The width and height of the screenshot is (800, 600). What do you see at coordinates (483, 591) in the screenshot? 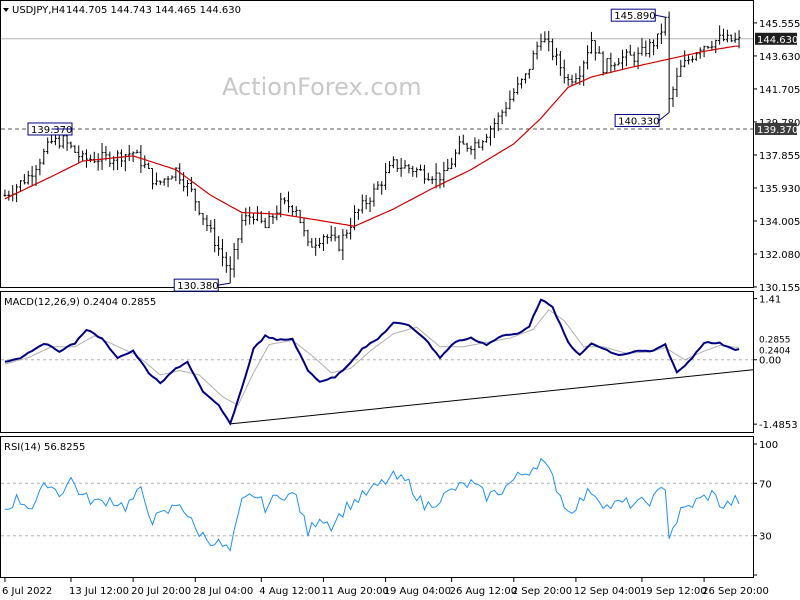
I see `time-tick-label: 26 Aug 12:00` at bounding box center [483, 591].